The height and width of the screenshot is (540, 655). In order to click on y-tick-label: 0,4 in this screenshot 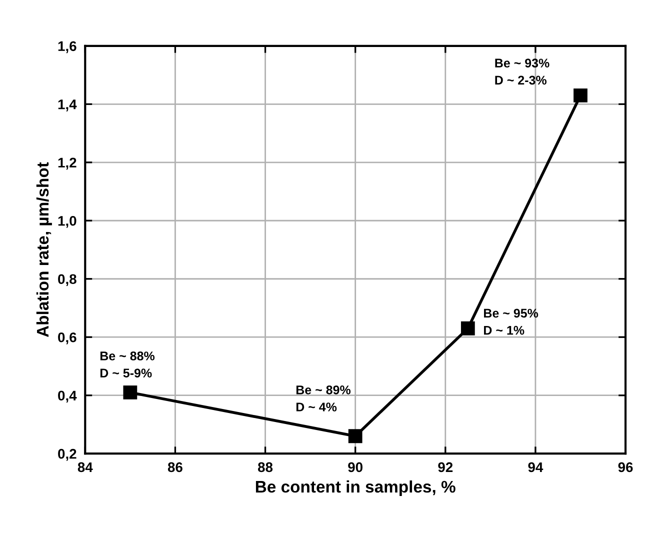, I will do `click(67, 396)`.